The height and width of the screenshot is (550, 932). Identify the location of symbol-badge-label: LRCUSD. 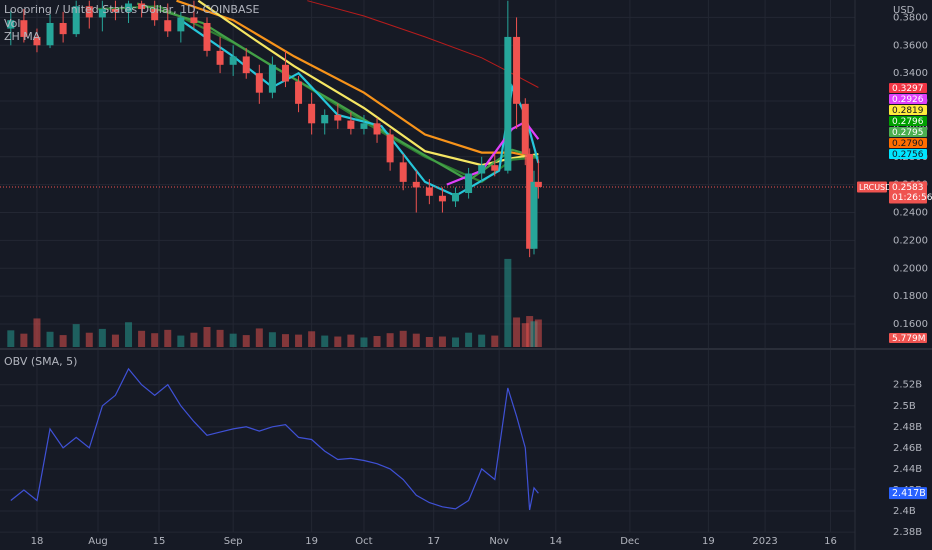
(875, 187).